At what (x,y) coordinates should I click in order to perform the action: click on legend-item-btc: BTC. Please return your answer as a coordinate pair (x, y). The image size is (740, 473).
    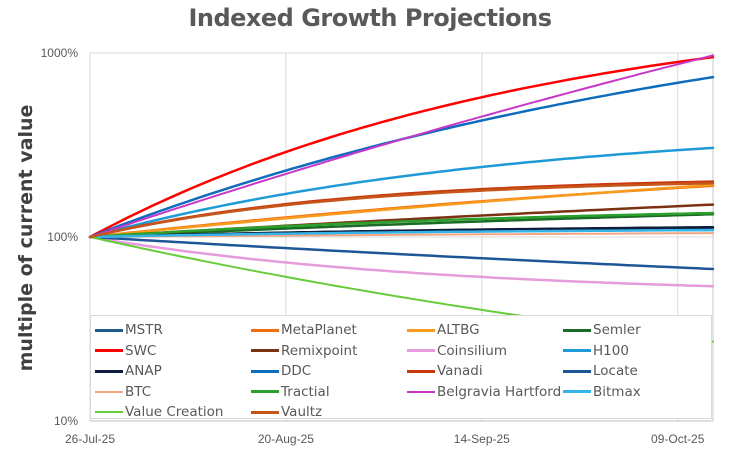
    Looking at the image, I should click on (123, 392).